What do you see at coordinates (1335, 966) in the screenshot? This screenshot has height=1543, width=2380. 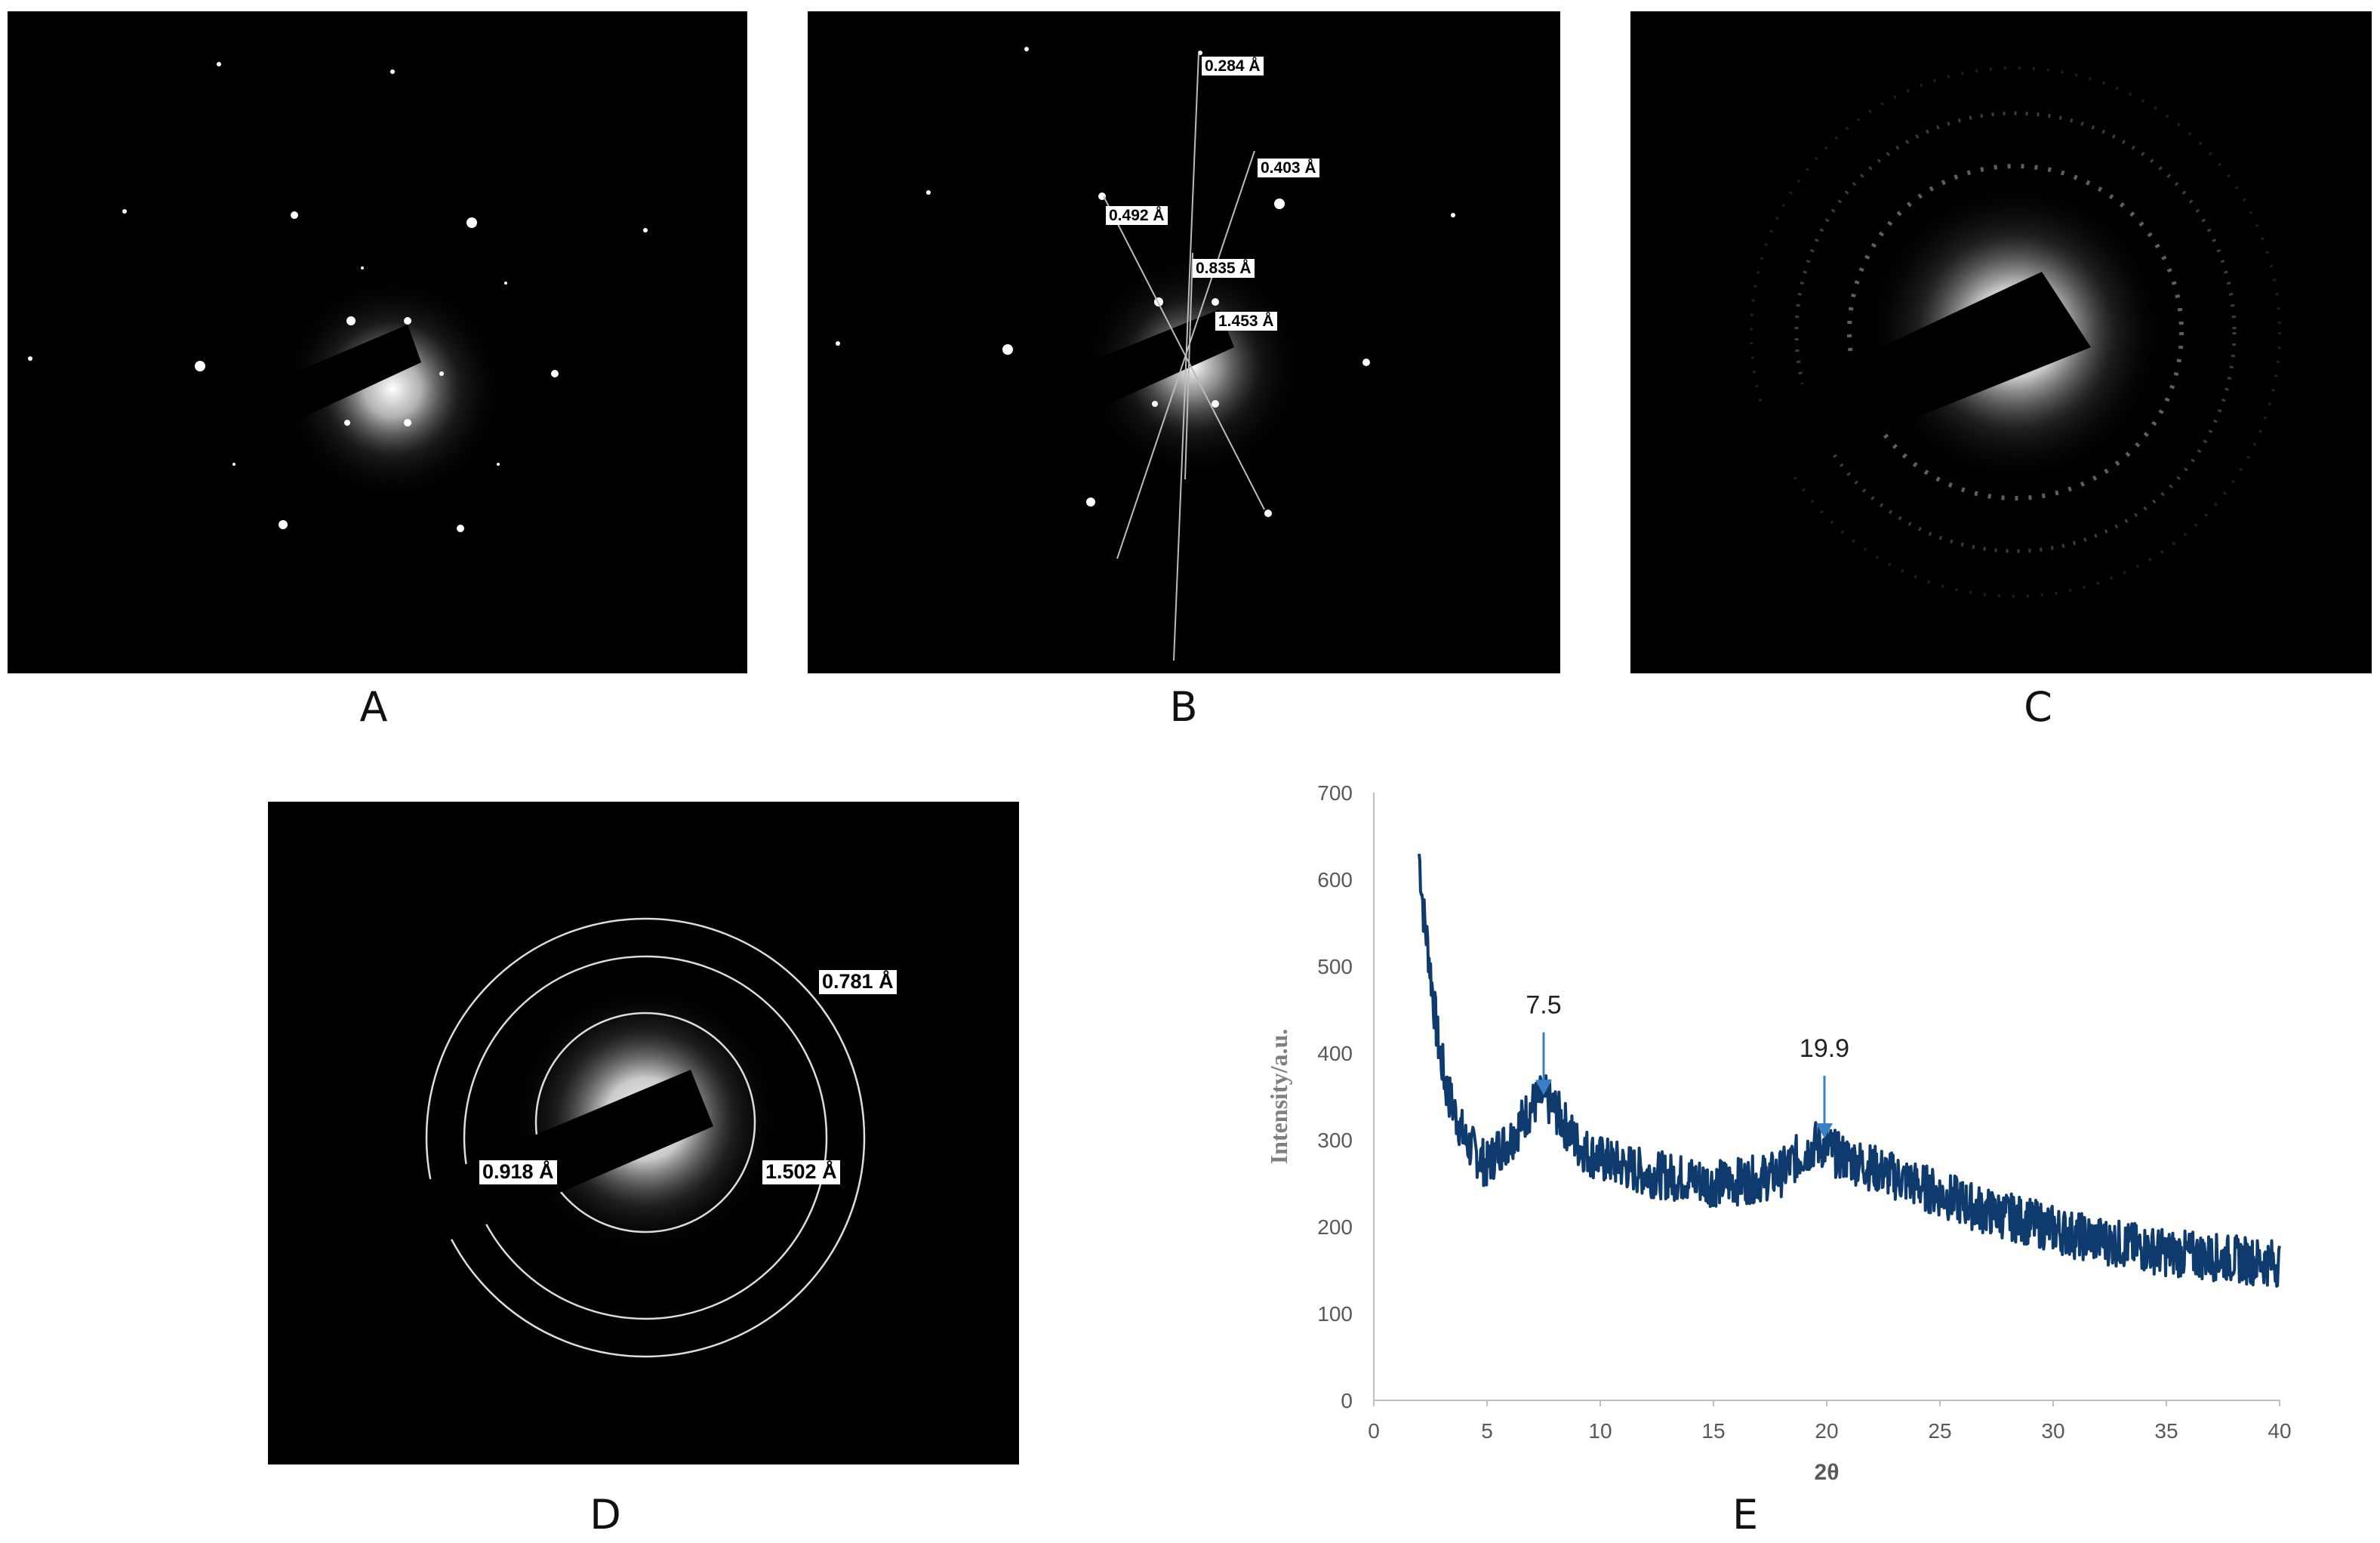 I see `y-tick-label: 500` at bounding box center [1335, 966].